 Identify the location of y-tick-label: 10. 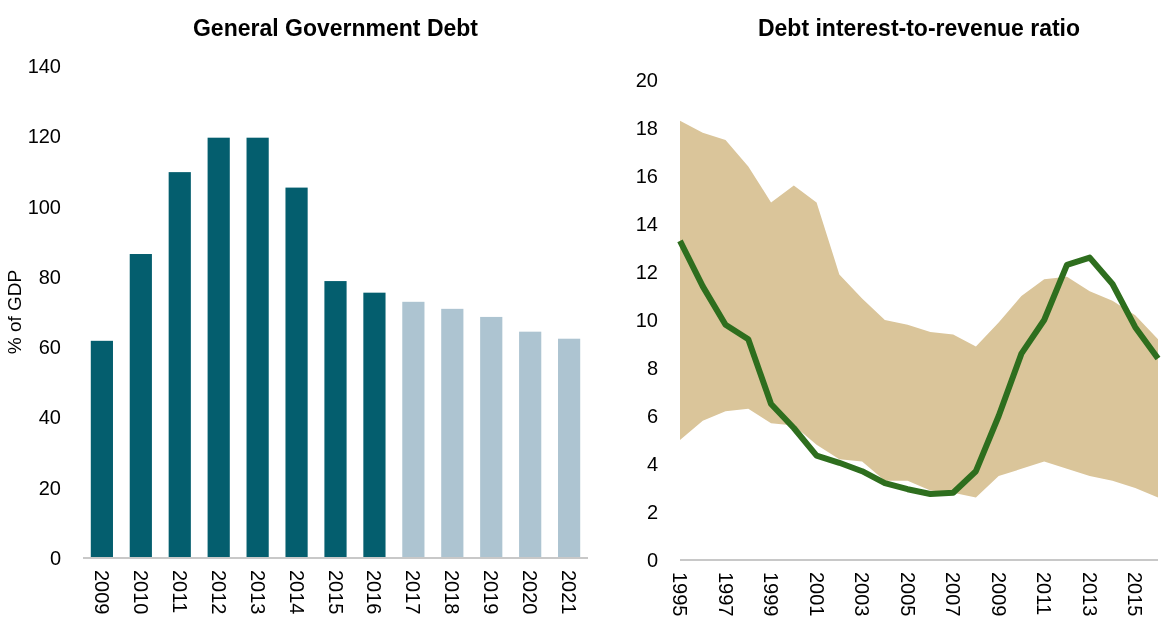
(646, 320).